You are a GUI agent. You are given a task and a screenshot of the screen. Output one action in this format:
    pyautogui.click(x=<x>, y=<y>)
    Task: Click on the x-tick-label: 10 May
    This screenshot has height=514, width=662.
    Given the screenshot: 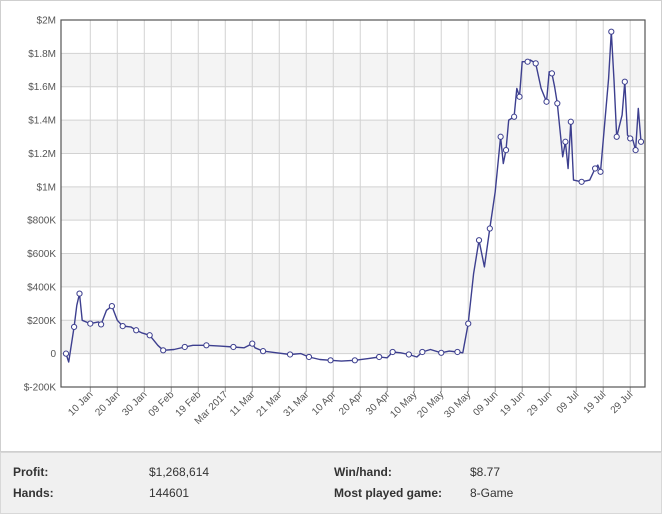 What is the action you would take?
    pyautogui.click(x=403, y=404)
    